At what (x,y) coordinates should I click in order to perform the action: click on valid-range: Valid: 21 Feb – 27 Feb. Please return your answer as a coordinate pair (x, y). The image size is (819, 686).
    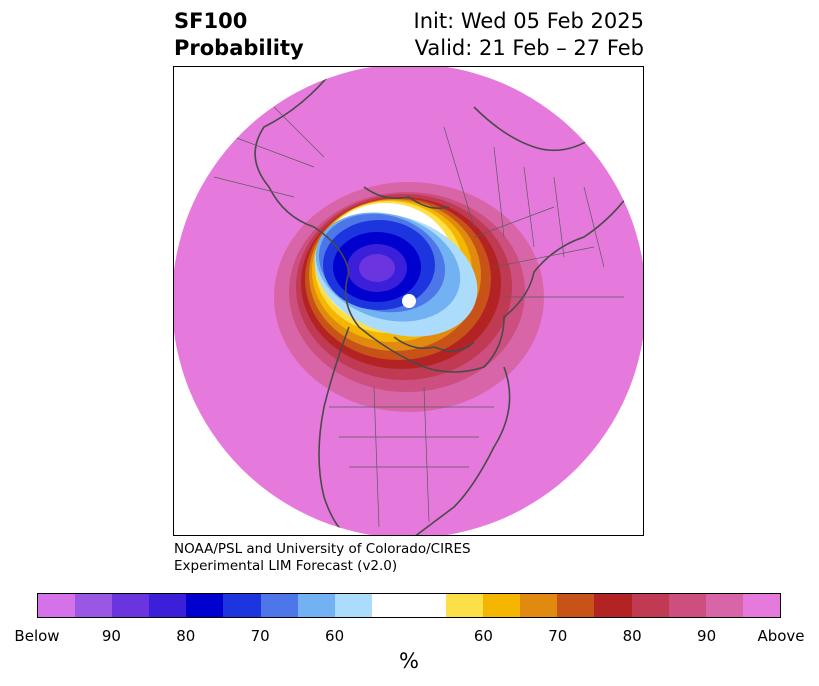
    Looking at the image, I should click on (529, 48).